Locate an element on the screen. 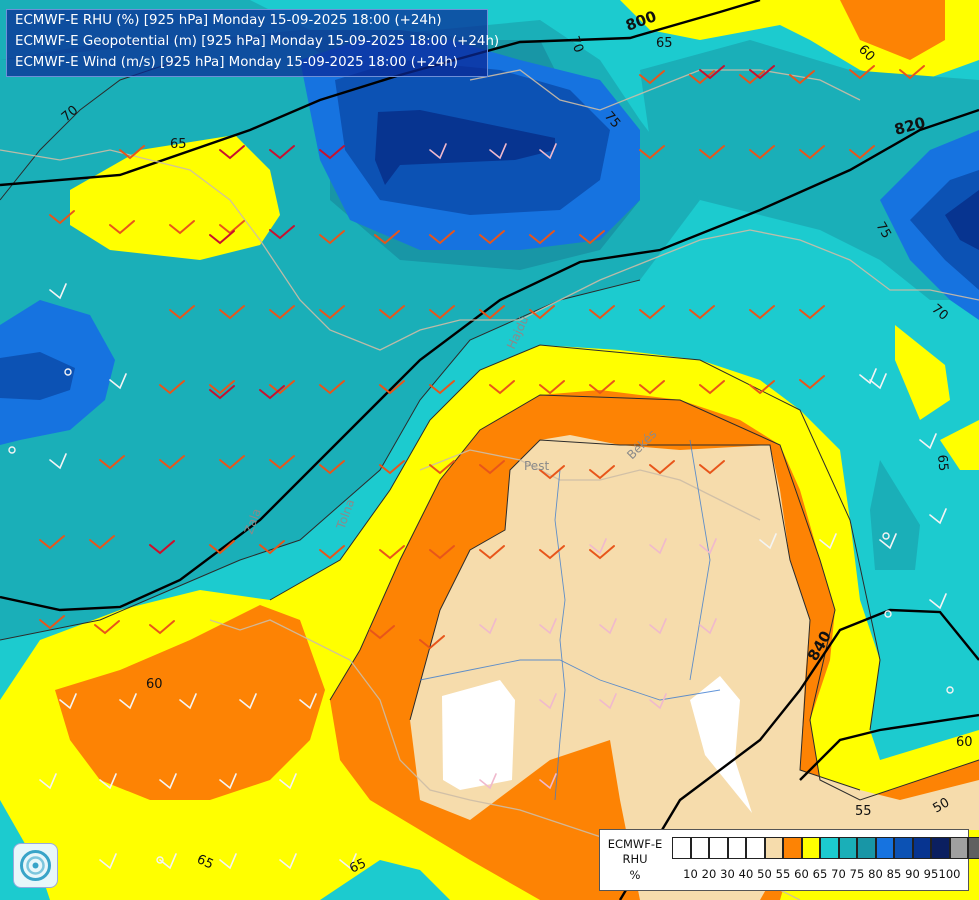  rhu-90-region-west is located at coordinates (37, 376).